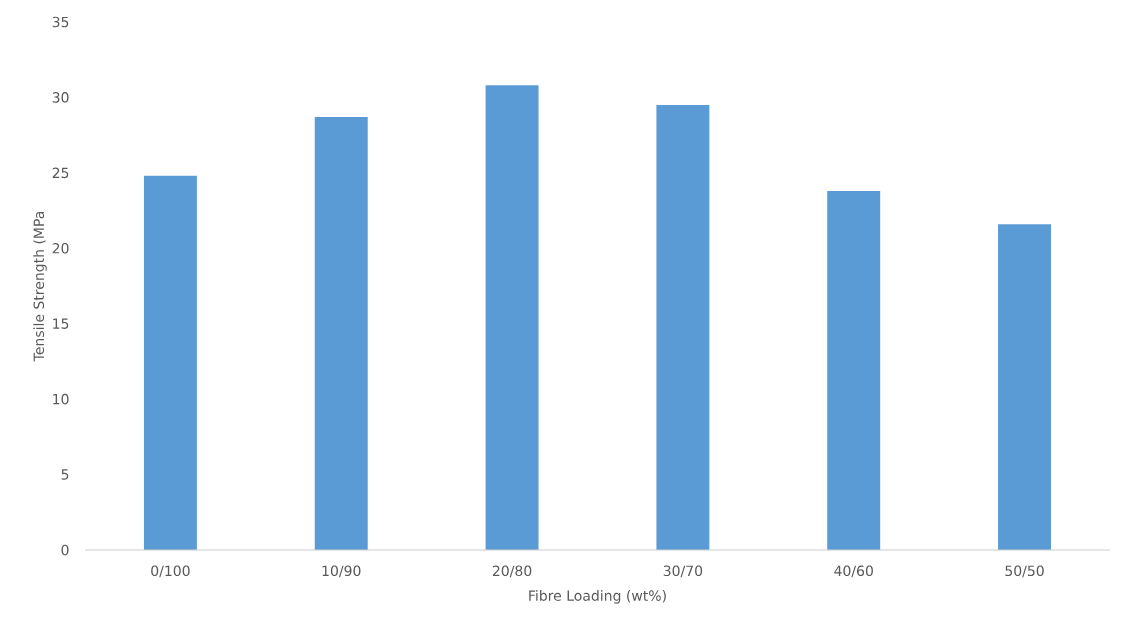 Image resolution: width=1128 pixels, height=639 pixels. Describe the element at coordinates (61, 399) in the screenshot. I see `y-tick-label: 10` at that location.